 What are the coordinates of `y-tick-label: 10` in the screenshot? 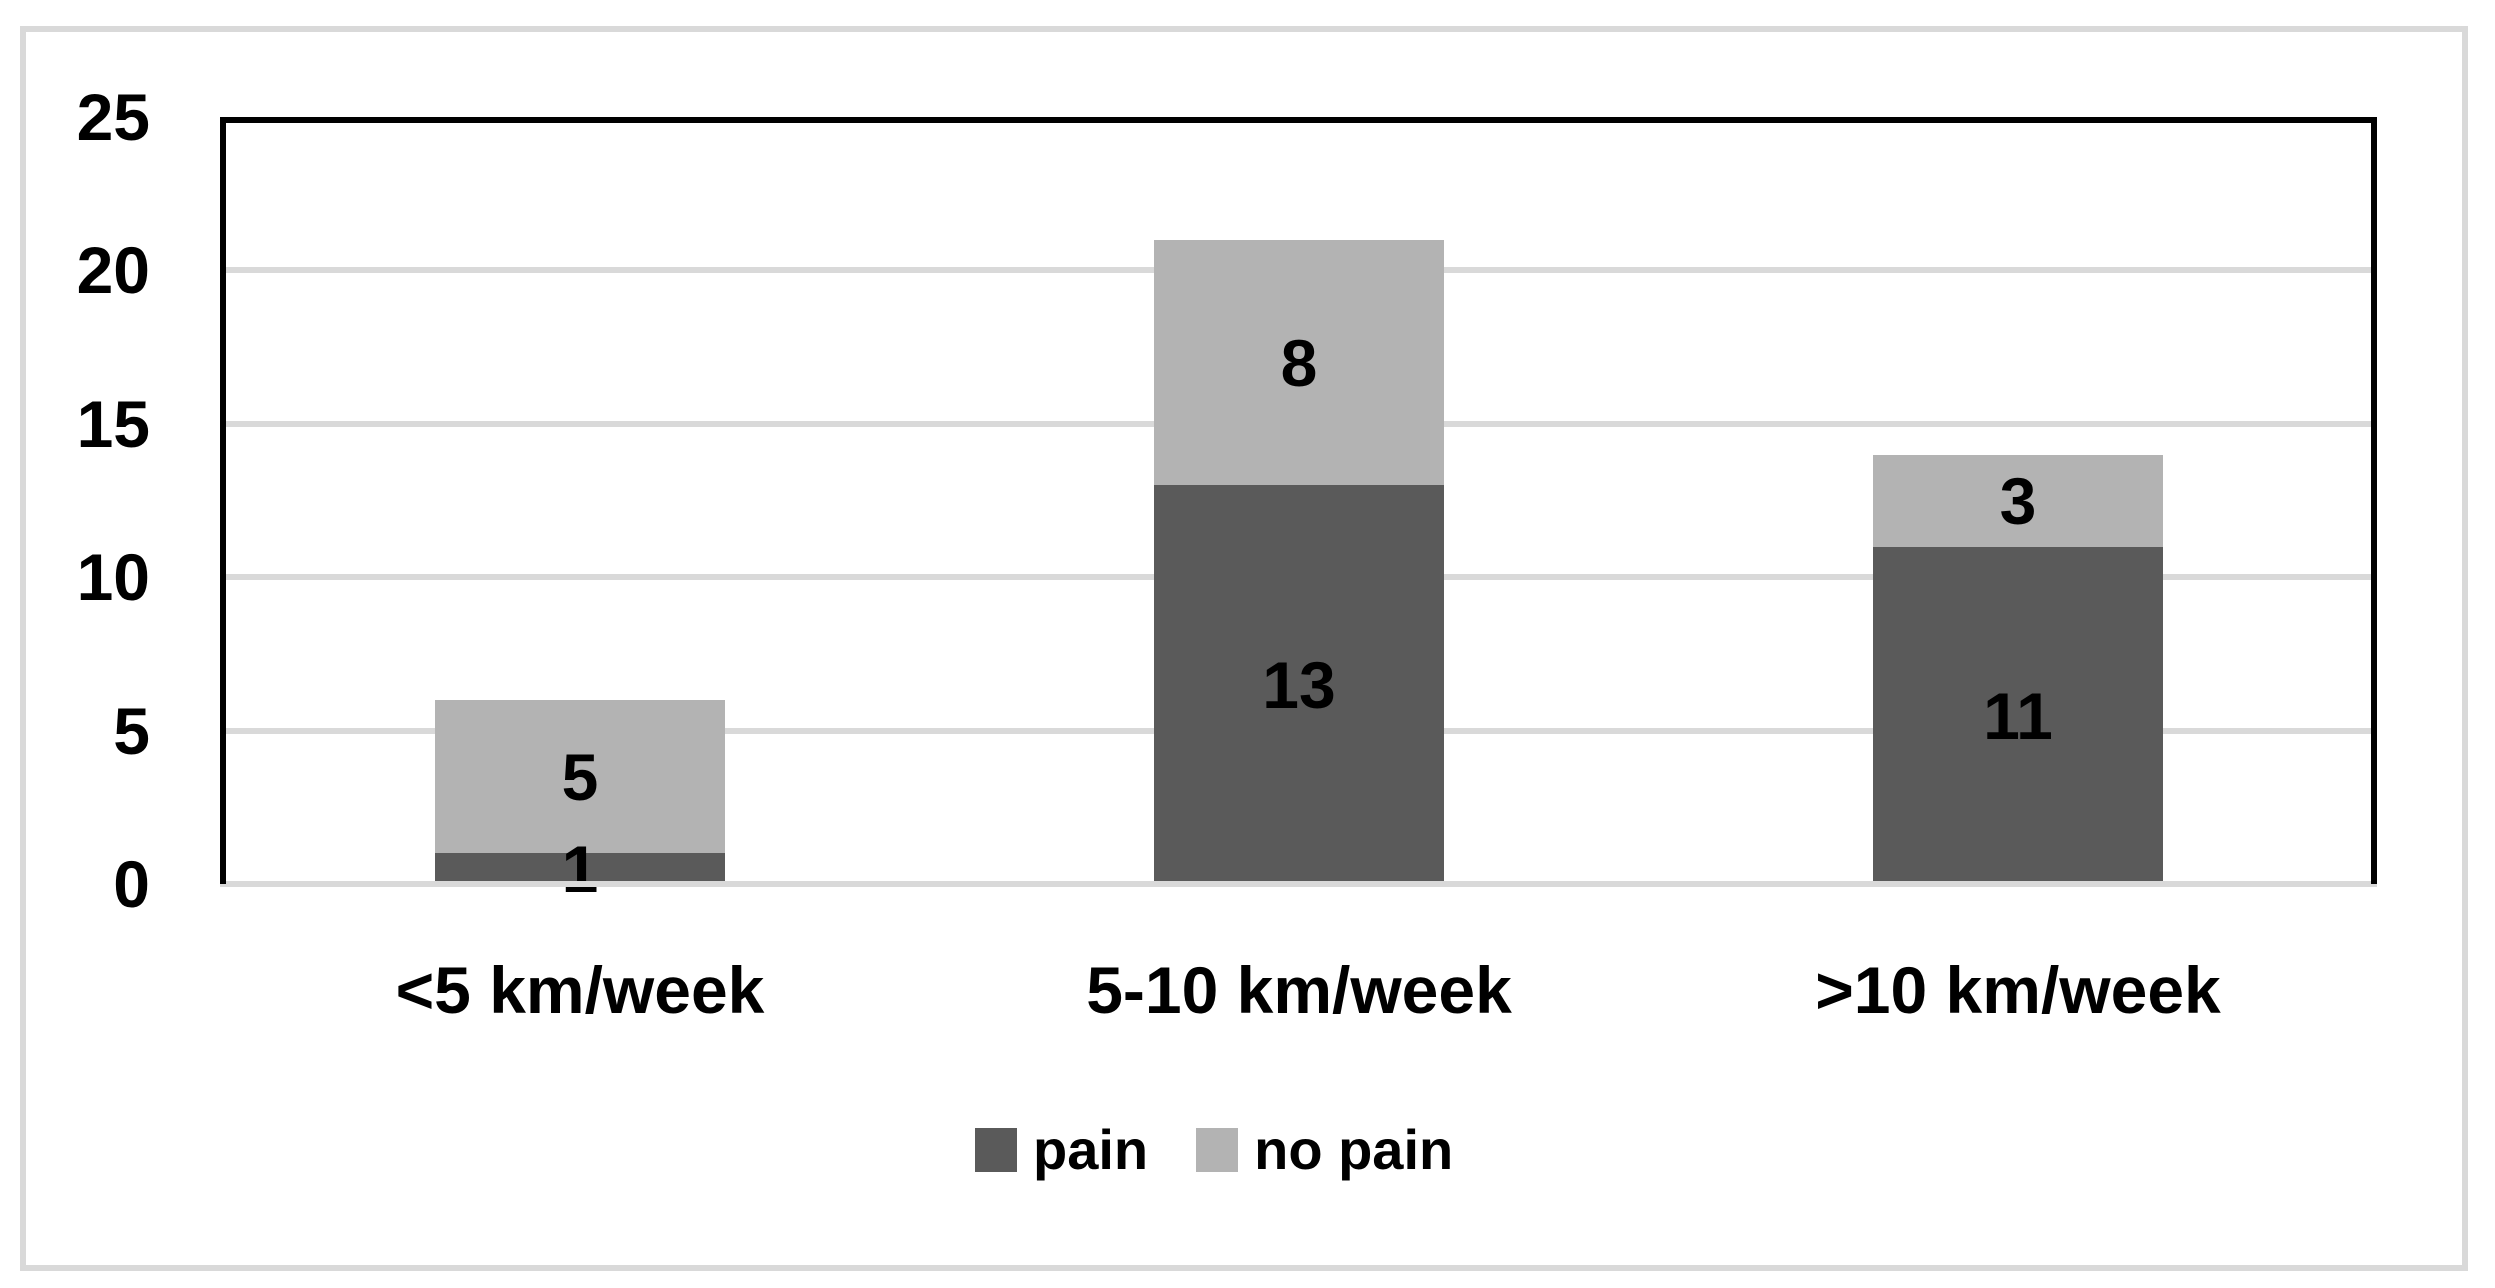 It's located at (113, 577).